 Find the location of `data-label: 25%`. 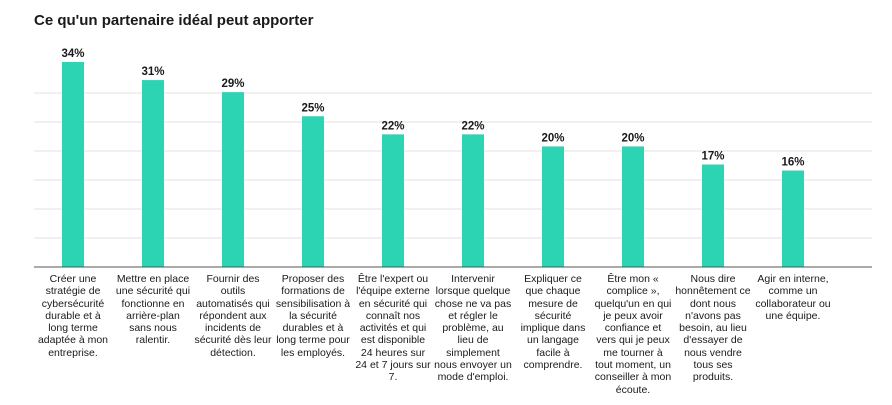

data-label: 25% is located at coordinates (312, 108).